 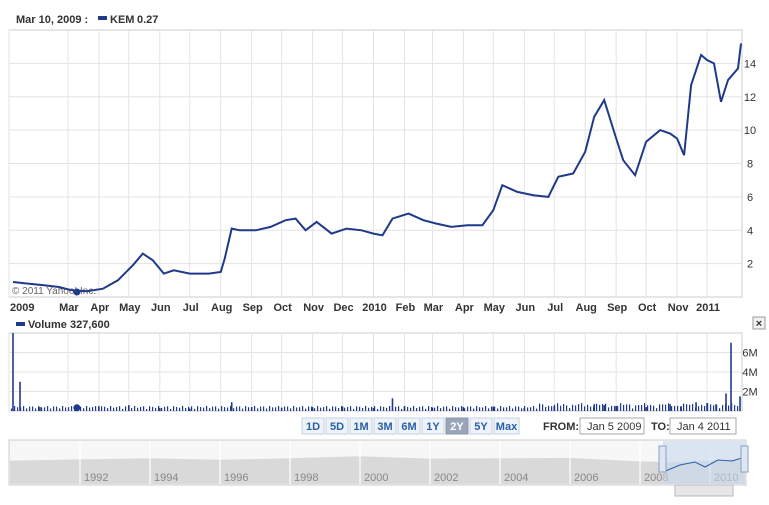 What do you see at coordinates (385, 426) in the screenshot?
I see `zoom-button-3m: 3M` at bounding box center [385, 426].